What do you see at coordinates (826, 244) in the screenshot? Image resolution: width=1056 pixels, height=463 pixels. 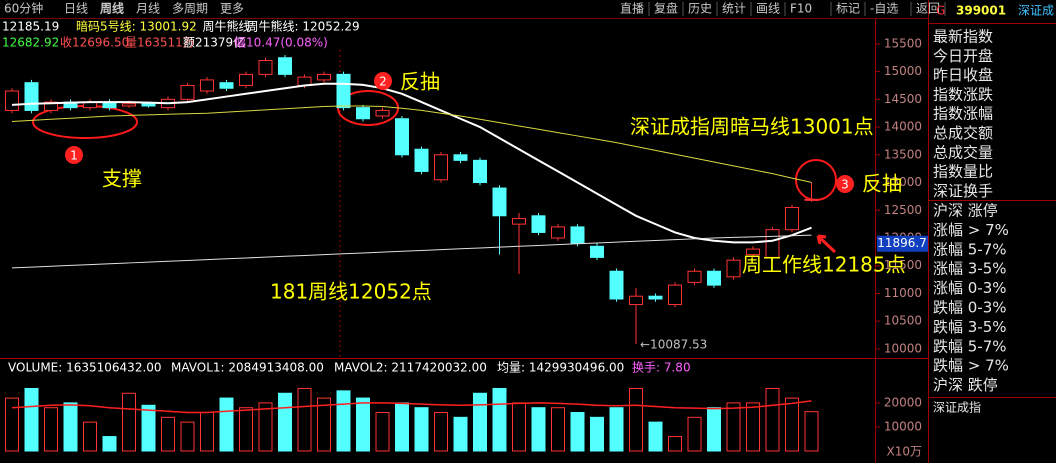 I see `annotation-arrow` at bounding box center [826, 244].